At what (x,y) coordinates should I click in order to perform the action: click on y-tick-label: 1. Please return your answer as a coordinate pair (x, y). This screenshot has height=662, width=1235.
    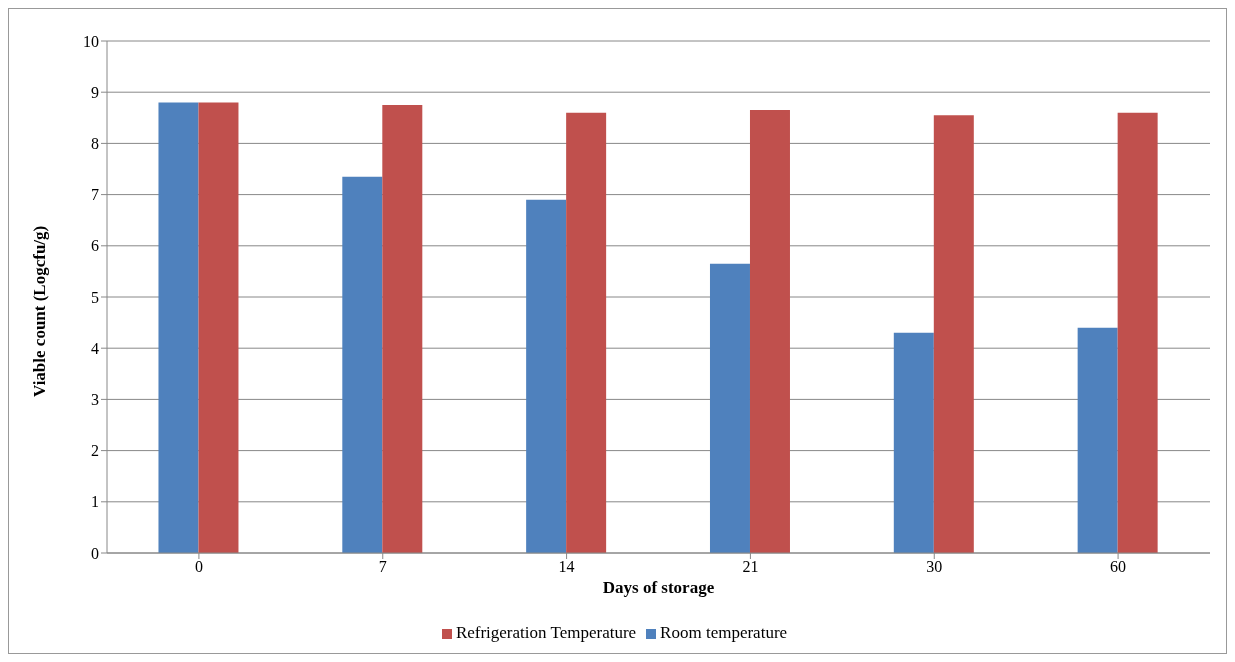
    Looking at the image, I should click on (95, 502).